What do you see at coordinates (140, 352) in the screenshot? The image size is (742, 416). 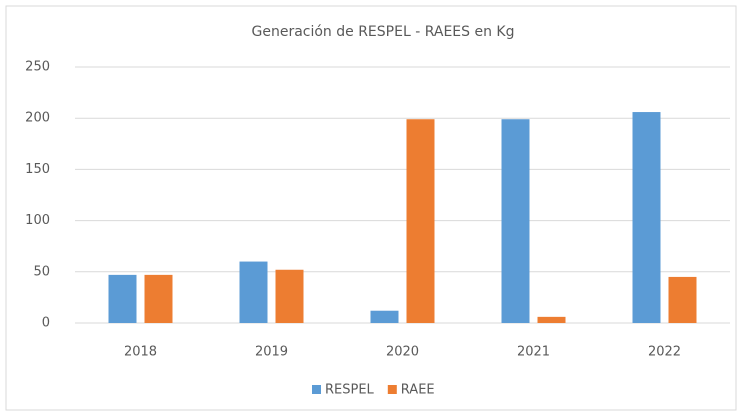 I see `x-tick-label: 2018` at bounding box center [140, 352].